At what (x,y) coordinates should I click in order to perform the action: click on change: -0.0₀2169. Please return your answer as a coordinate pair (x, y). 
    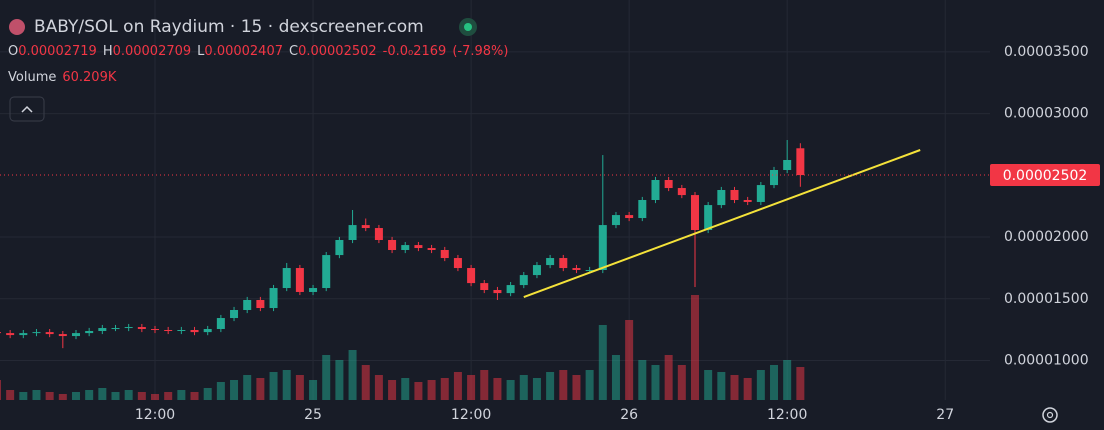
    Looking at the image, I should click on (414, 51).